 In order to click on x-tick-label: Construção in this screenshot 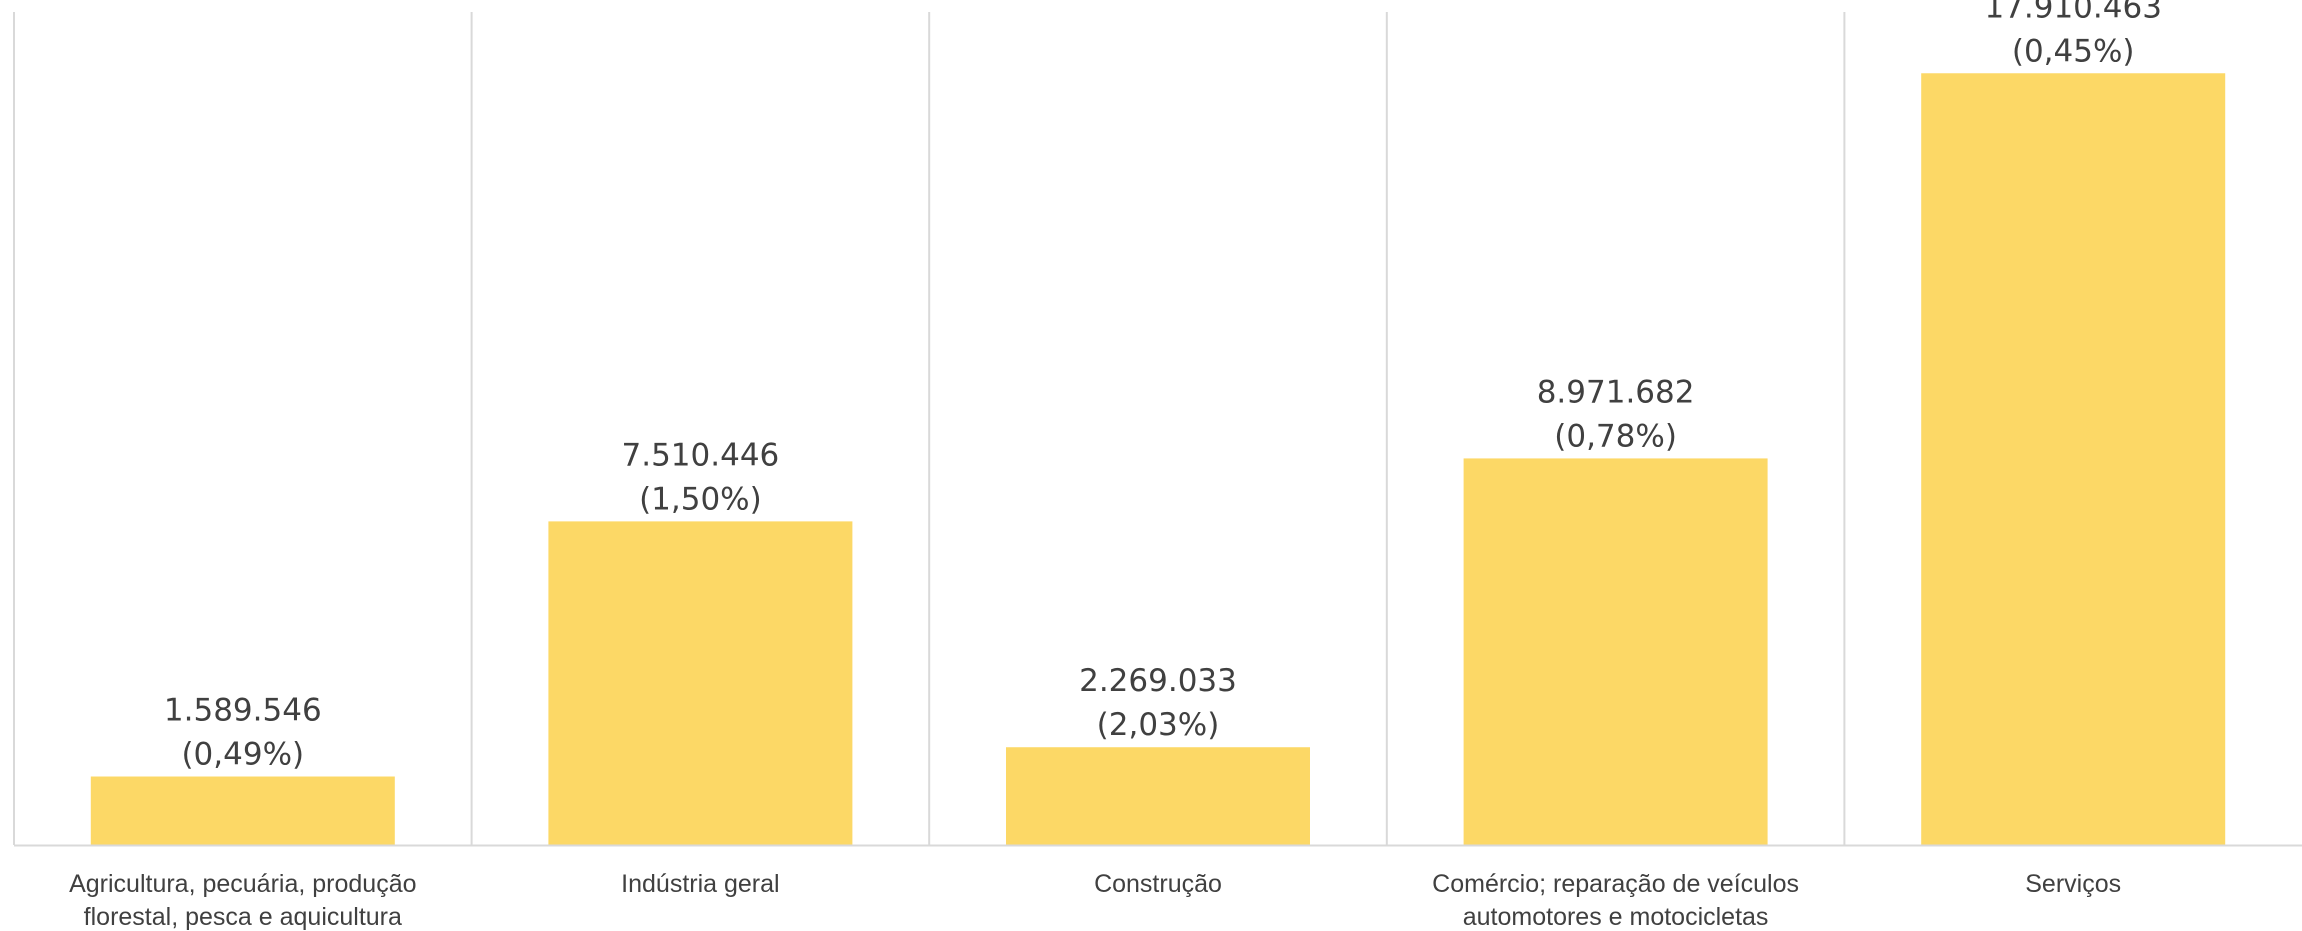, I will do `click(1158, 884)`.